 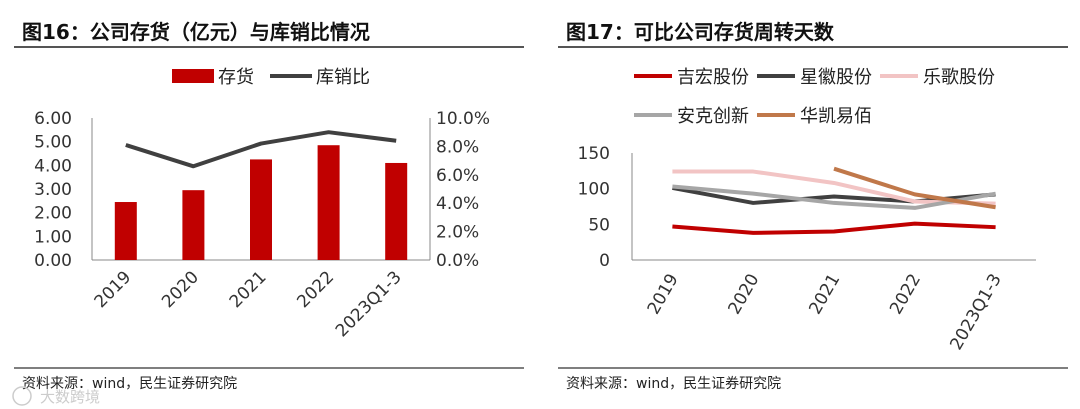 What do you see at coordinates (53, 166) in the screenshot?
I see `fig16-left-tick-label: 4.00` at bounding box center [53, 166].